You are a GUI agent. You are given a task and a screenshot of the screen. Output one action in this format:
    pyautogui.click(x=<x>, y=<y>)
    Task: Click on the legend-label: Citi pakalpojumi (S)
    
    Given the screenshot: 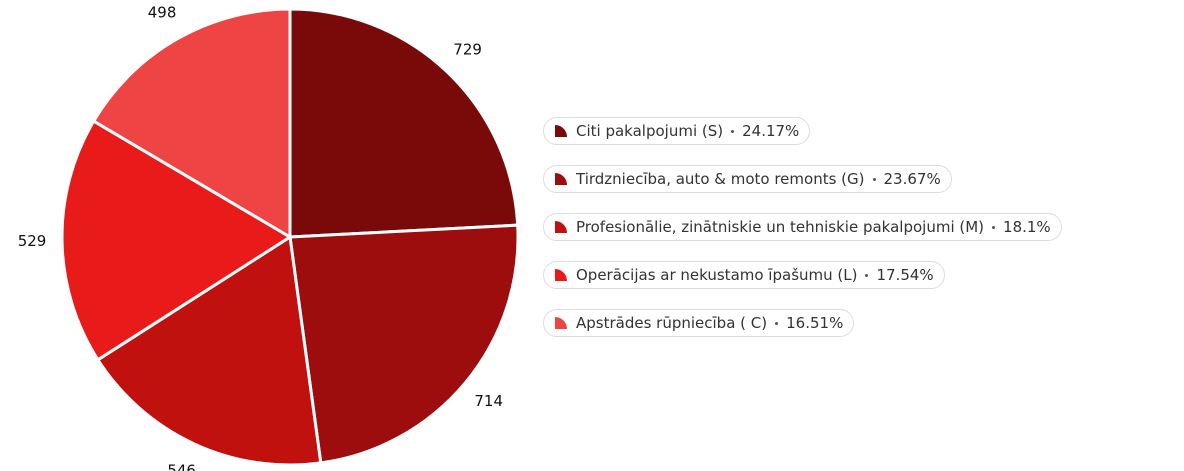 What is the action you would take?
    pyautogui.click(x=650, y=131)
    